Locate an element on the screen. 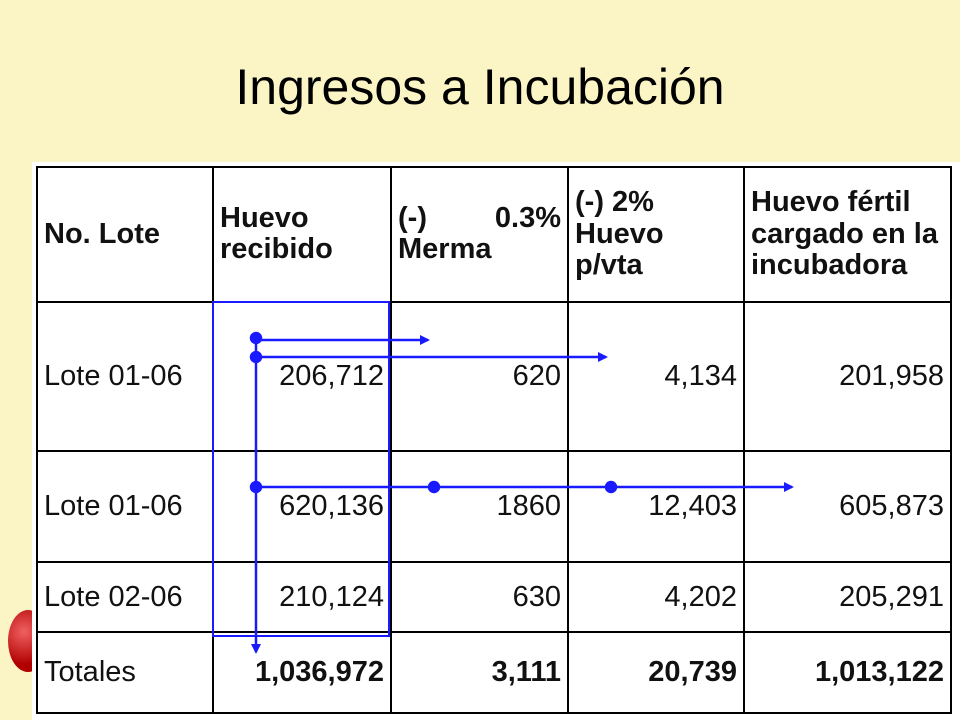 This screenshot has height=720, width=960. cell-totales-label: Totales is located at coordinates (125, 672).